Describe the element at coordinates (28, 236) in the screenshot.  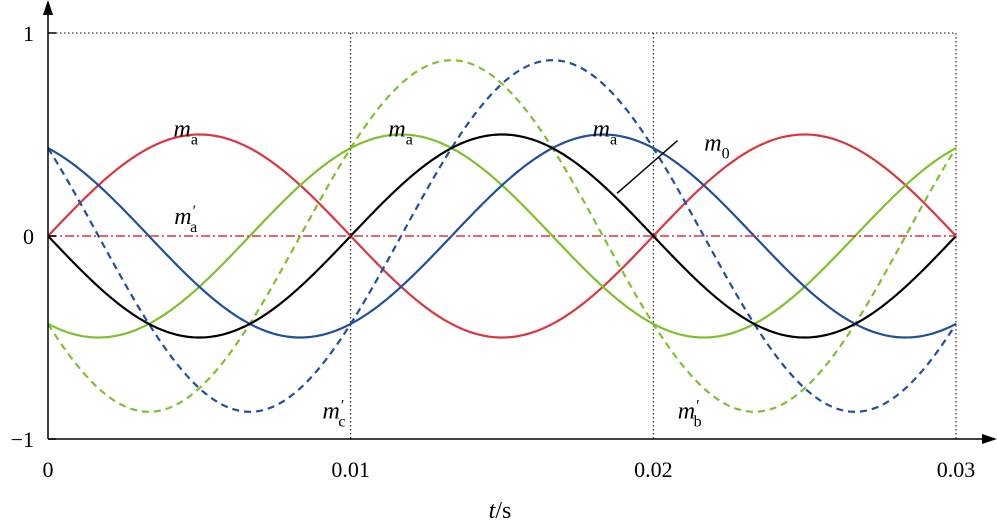
I see `y-tick-label-1: 0` at that location.